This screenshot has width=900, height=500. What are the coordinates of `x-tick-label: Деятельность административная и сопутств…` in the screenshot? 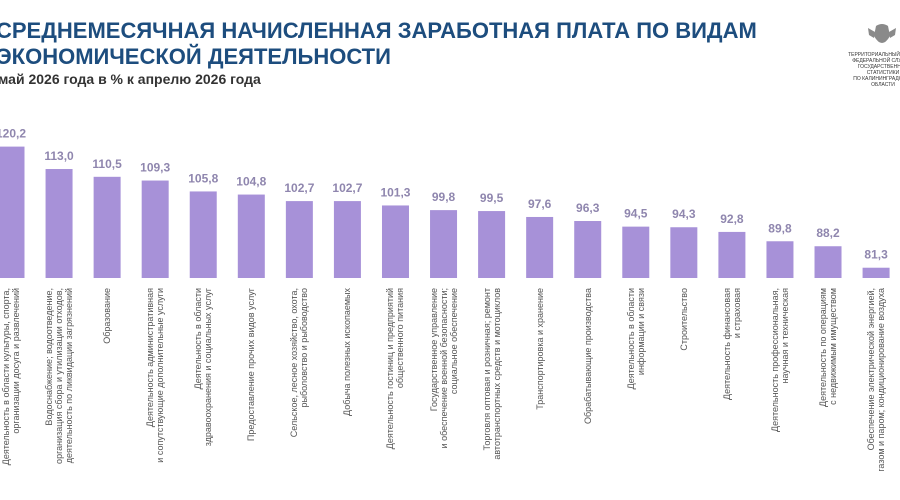 It's located at (155, 375).